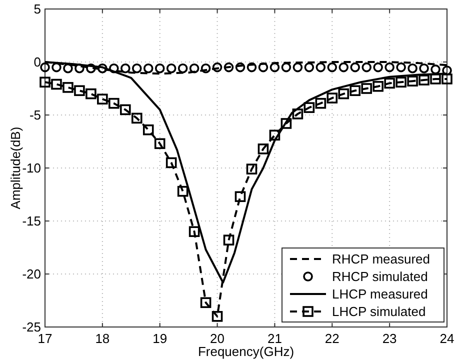  I want to click on x-axis-title: Frequency(GHz), so click(246, 351).